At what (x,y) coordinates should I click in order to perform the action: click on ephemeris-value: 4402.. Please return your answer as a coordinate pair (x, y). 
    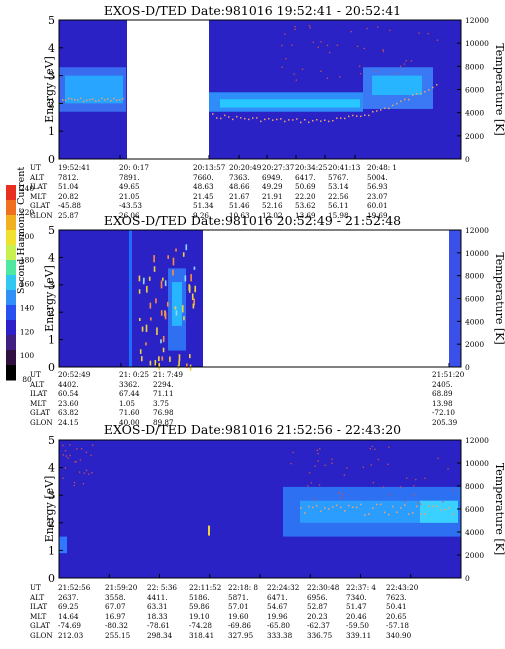
    Looking at the image, I should click on (68, 384).